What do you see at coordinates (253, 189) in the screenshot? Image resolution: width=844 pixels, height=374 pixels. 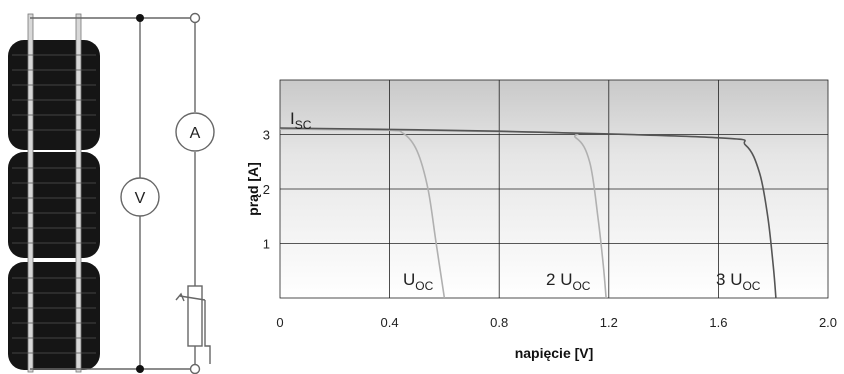 I see `y-axis-title: prąd [A]` at bounding box center [253, 189].